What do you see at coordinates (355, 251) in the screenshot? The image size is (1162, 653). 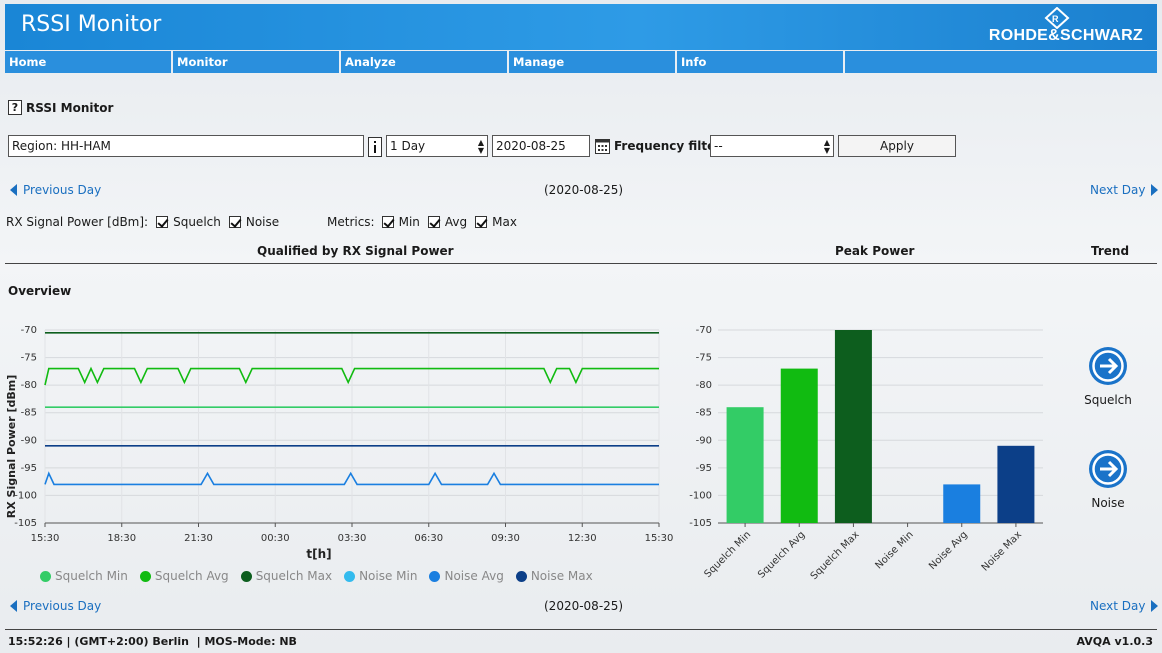 I see `qualified-column-header: Qualified by RX Signal Power` at bounding box center [355, 251].